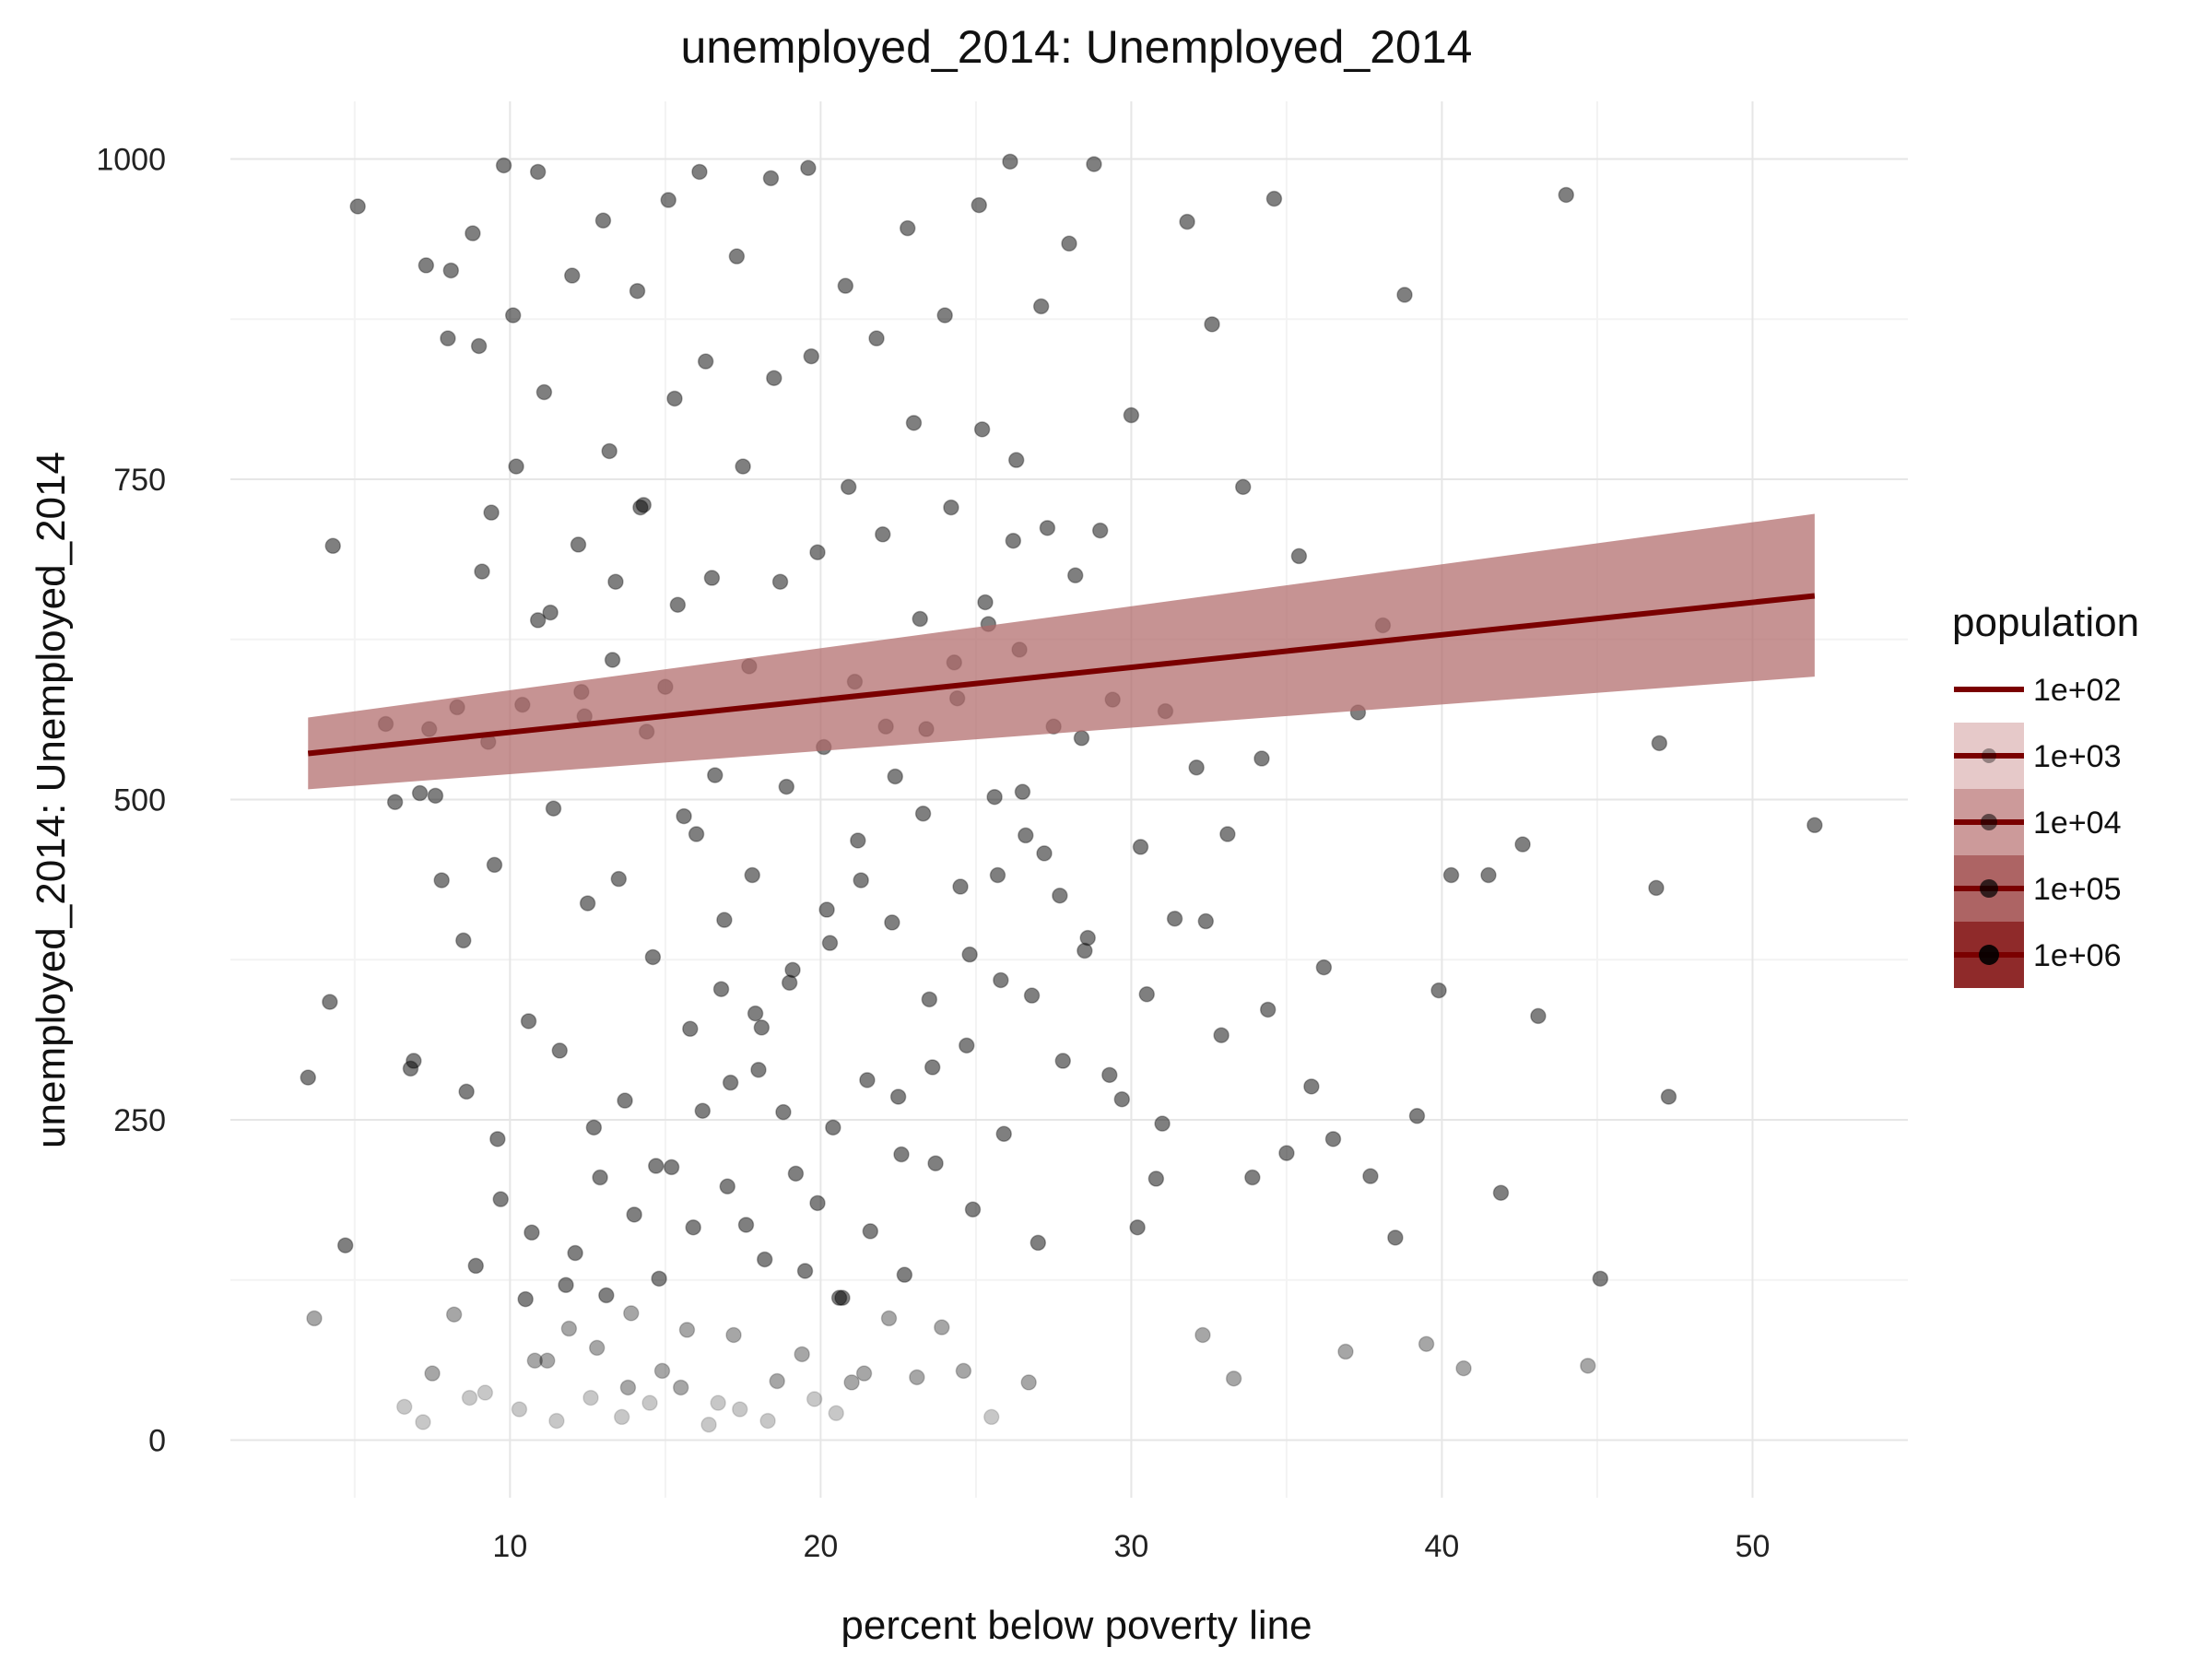 Image resolution: width=2212 pixels, height=1659 pixels. What do you see at coordinates (139, 1120) in the screenshot?
I see `y-tick-label: 250` at bounding box center [139, 1120].